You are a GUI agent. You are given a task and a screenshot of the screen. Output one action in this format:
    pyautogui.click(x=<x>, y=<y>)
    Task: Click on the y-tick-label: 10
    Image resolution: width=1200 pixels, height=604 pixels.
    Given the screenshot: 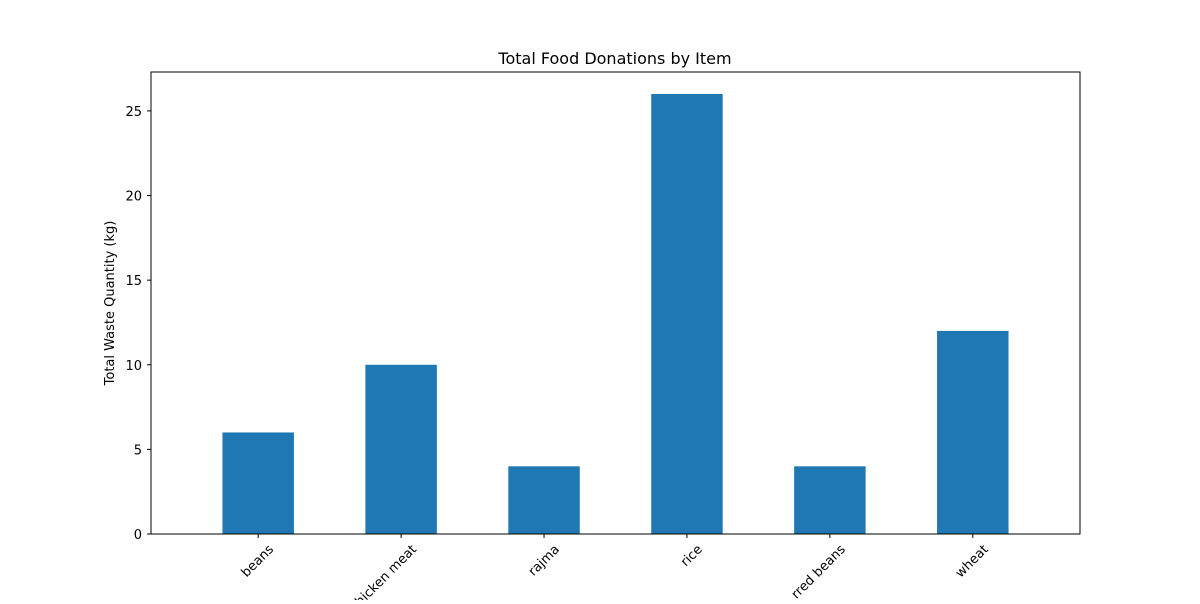 What is the action you would take?
    pyautogui.click(x=133, y=366)
    